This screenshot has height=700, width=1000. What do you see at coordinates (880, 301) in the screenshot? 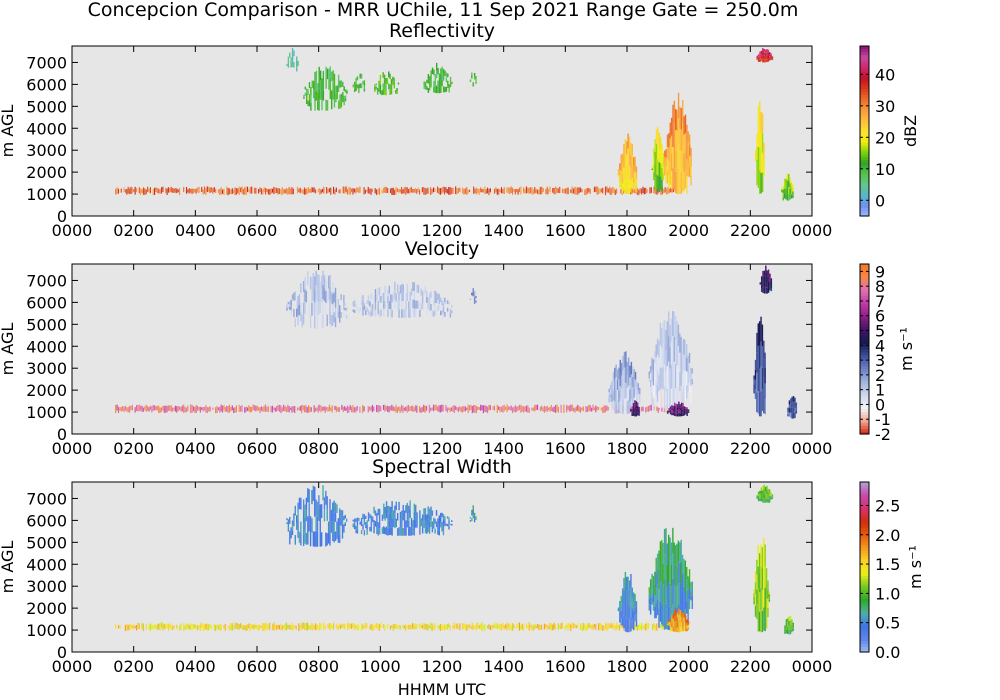
I see `colorbar-tick-label: 7` at bounding box center [880, 301].